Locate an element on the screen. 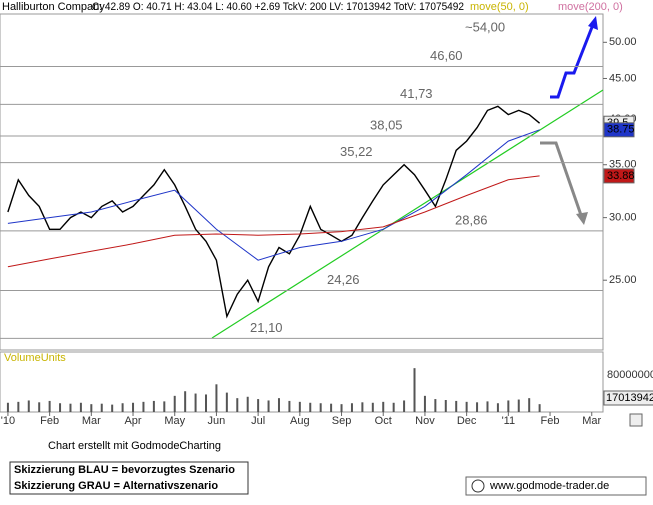 The height and width of the screenshot is (505, 653). x-tick-label: Feb is located at coordinates (550, 421).